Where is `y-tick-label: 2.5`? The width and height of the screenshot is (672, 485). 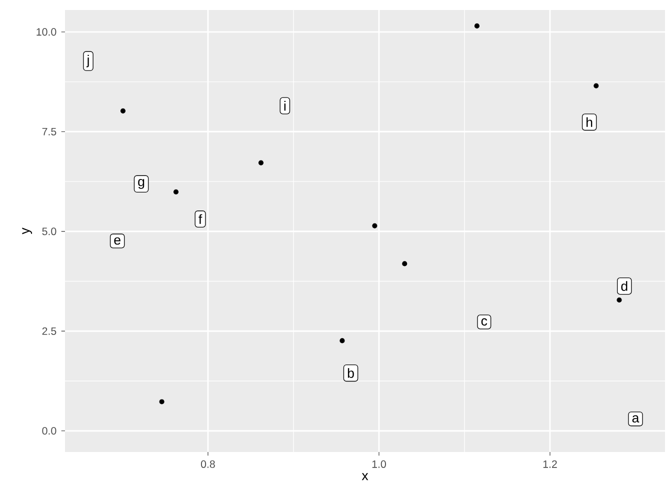
y-tick-label: 2.5 is located at coordinates (49, 332).